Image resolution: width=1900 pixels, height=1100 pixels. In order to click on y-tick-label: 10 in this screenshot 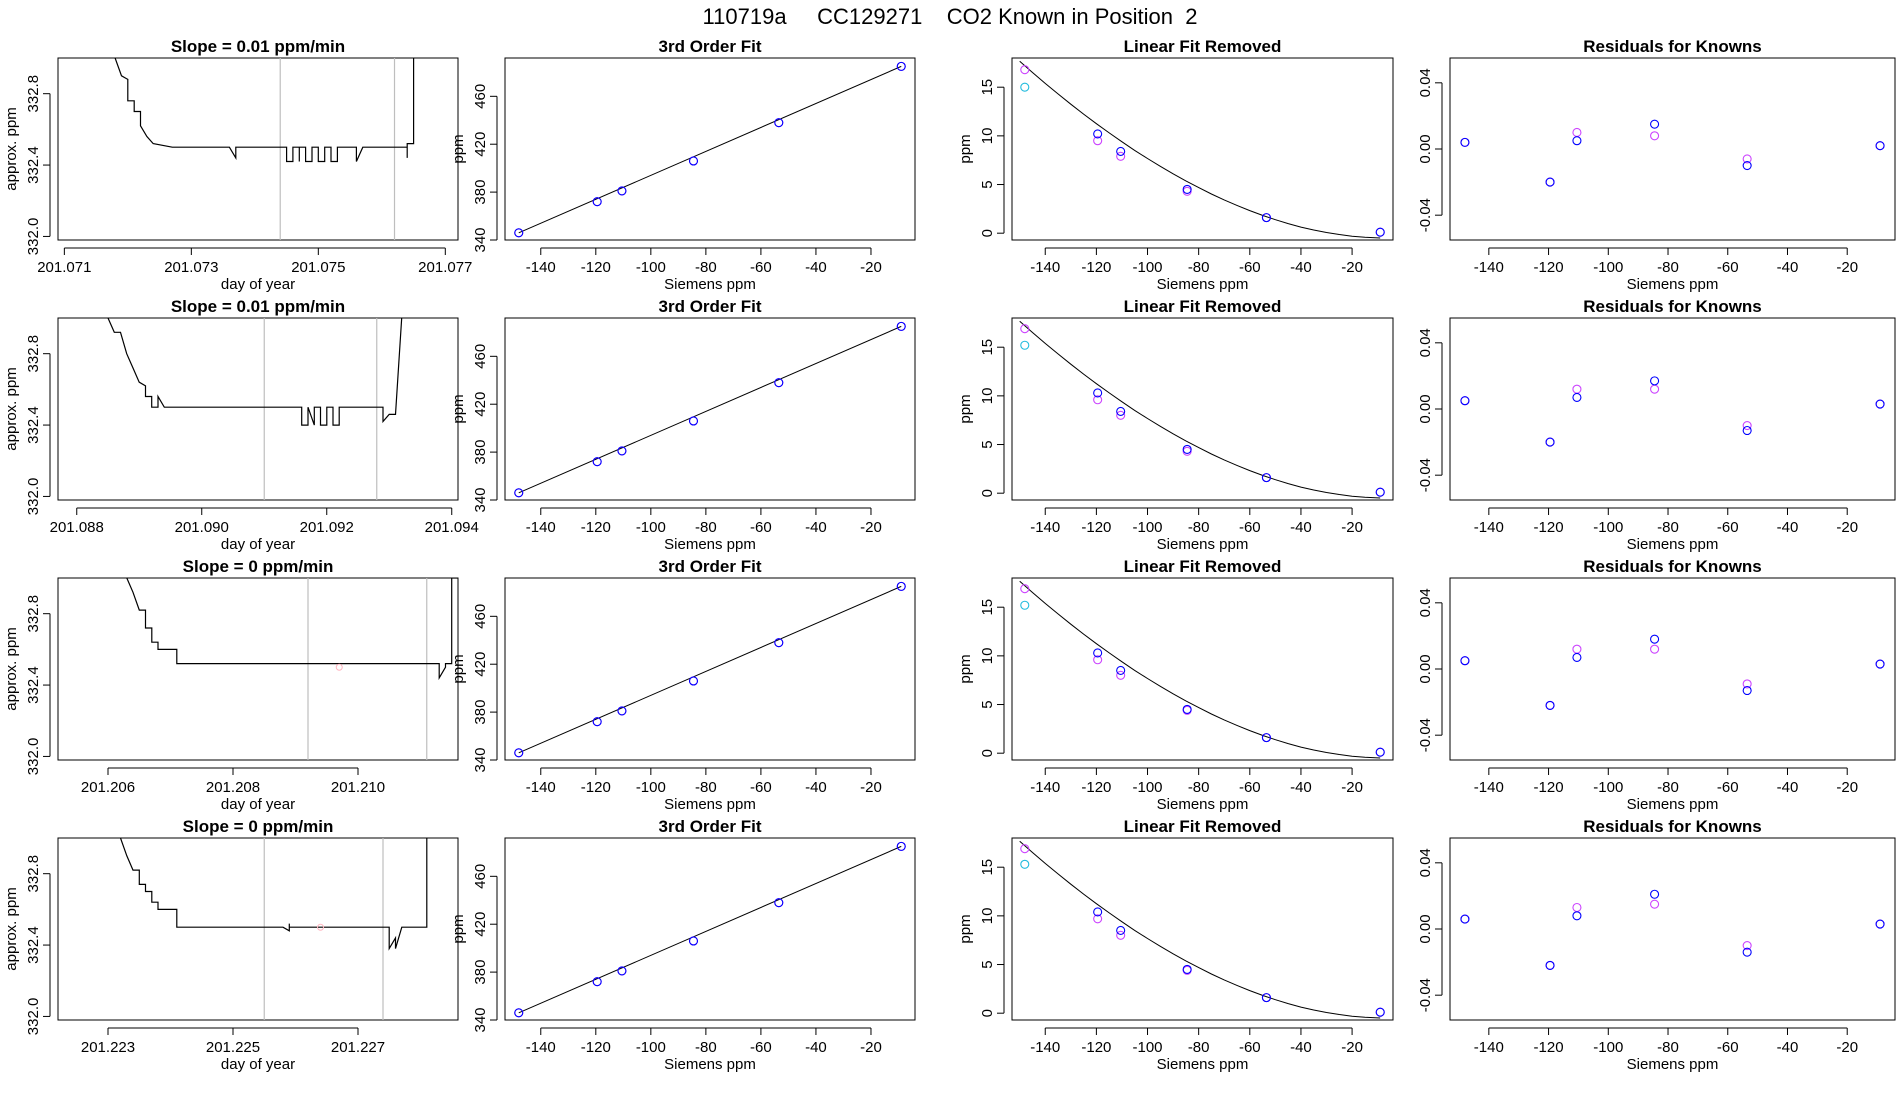, I will do `click(987, 656)`.